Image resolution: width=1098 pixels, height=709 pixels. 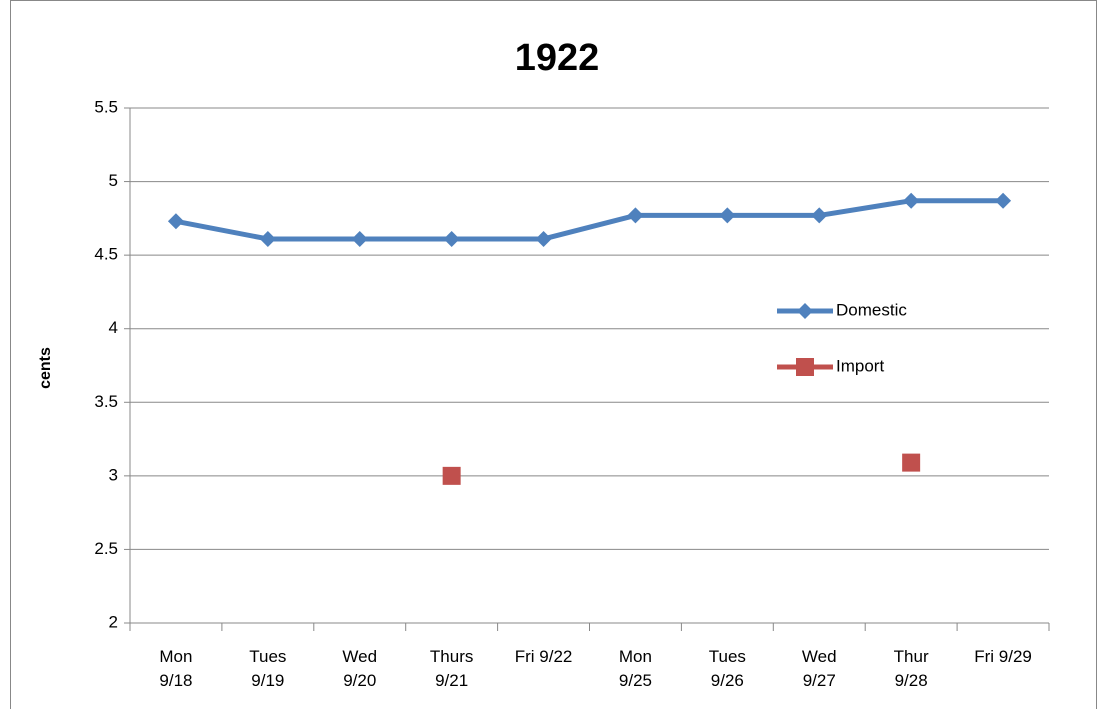 I want to click on chart-title: 1922, so click(x=557, y=58).